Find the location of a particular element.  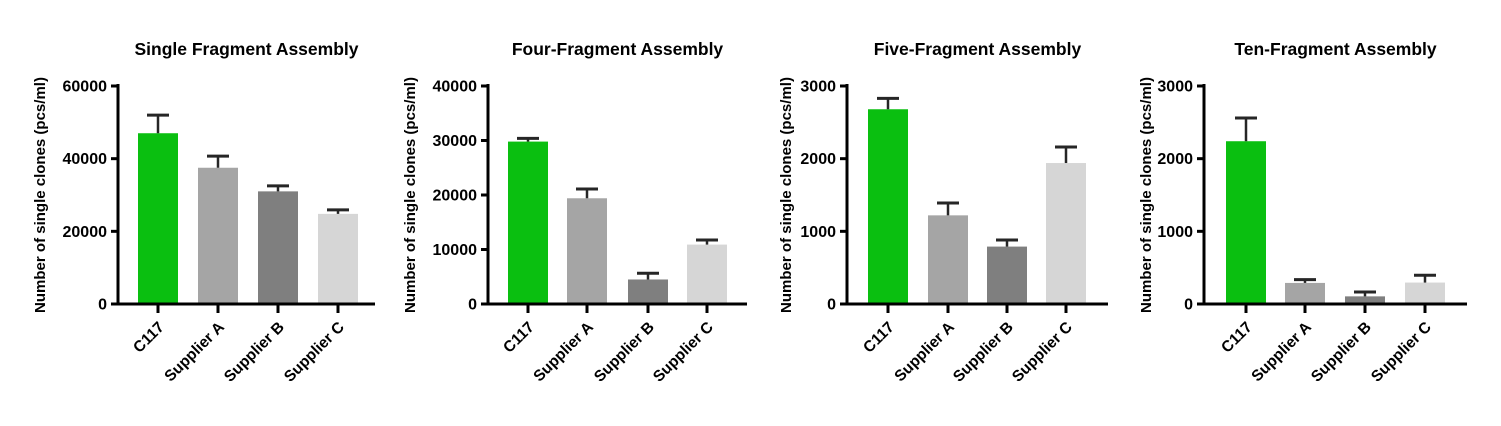

chart-title: Ten-Fragment Assembly is located at coordinates (1335, 49).